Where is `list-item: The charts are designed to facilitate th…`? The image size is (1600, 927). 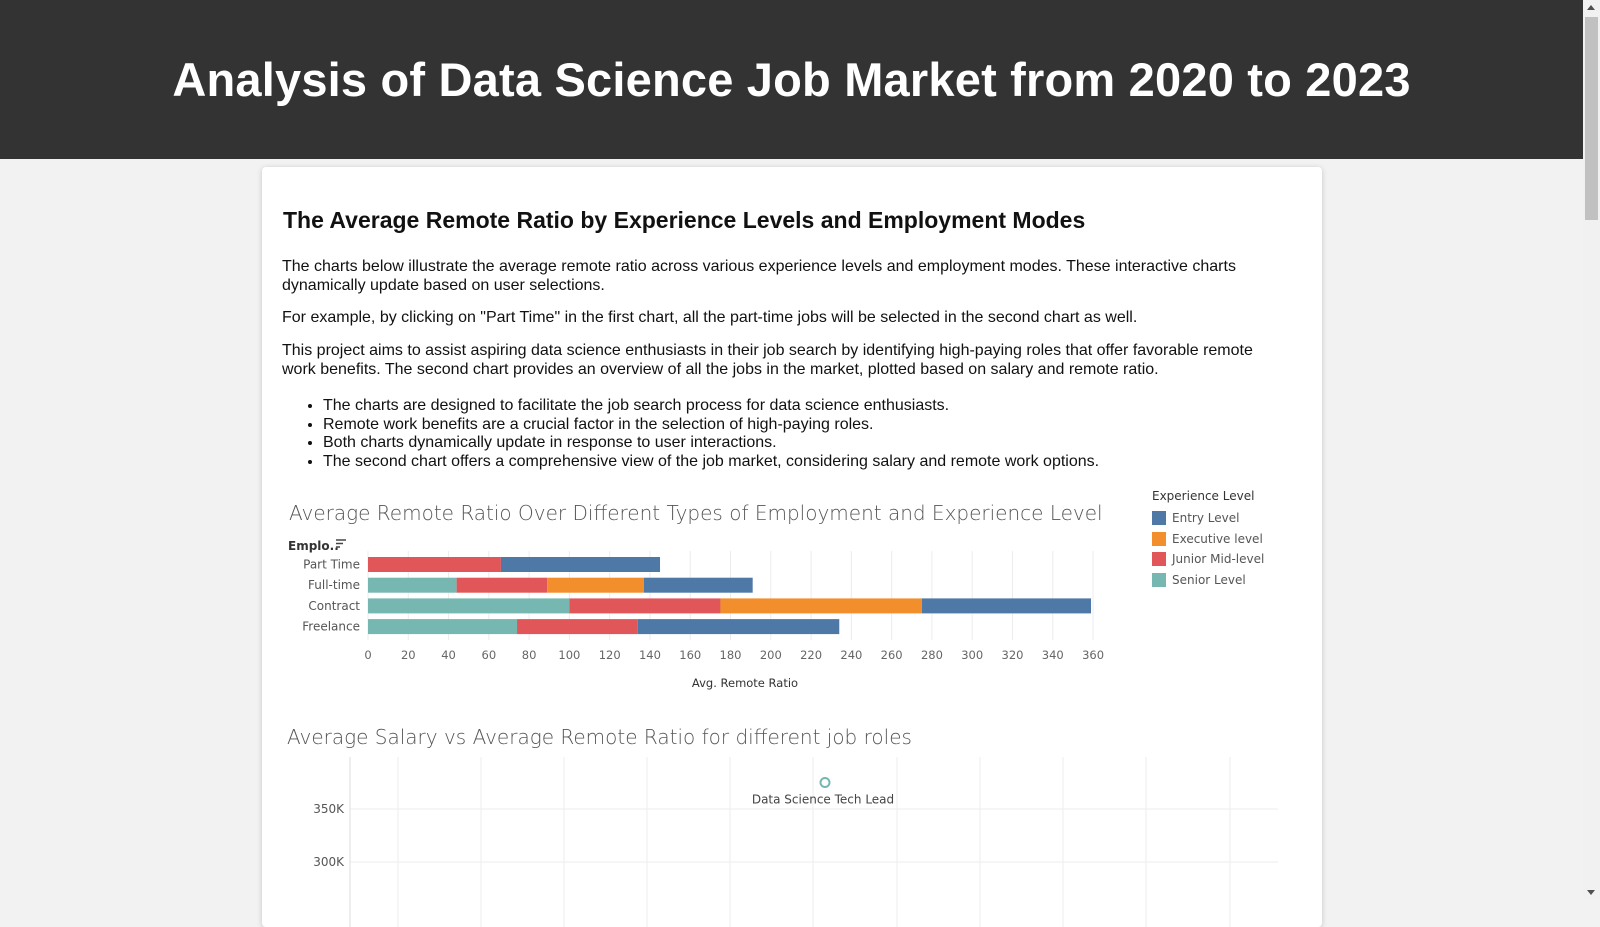
list-item: The charts are designed to facilitate th… is located at coordinates (711, 406).